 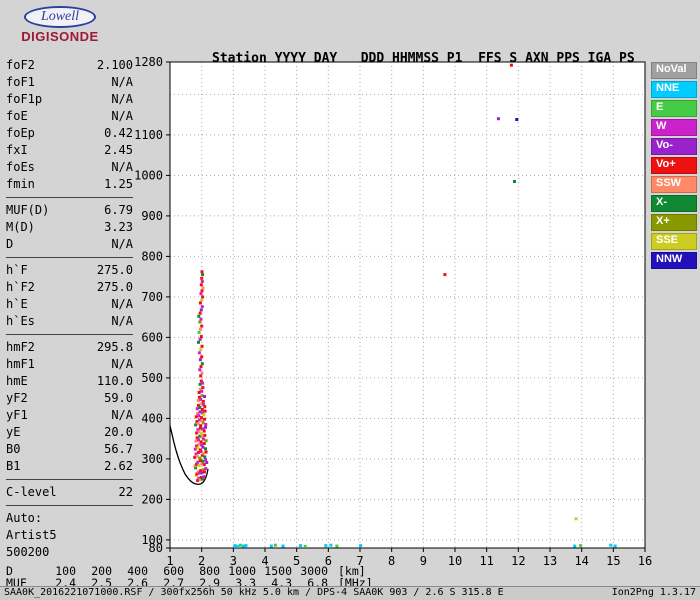 I want to click on x-tick-label: 3, so click(x=233, y=561).